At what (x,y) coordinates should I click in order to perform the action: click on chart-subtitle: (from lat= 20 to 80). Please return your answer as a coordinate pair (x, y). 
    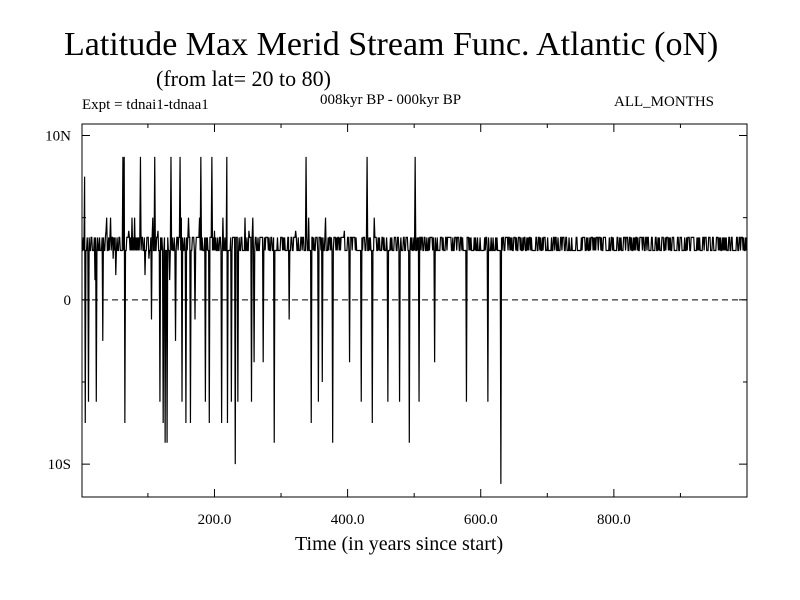
    Looking at the image, I should click on (243, 78).